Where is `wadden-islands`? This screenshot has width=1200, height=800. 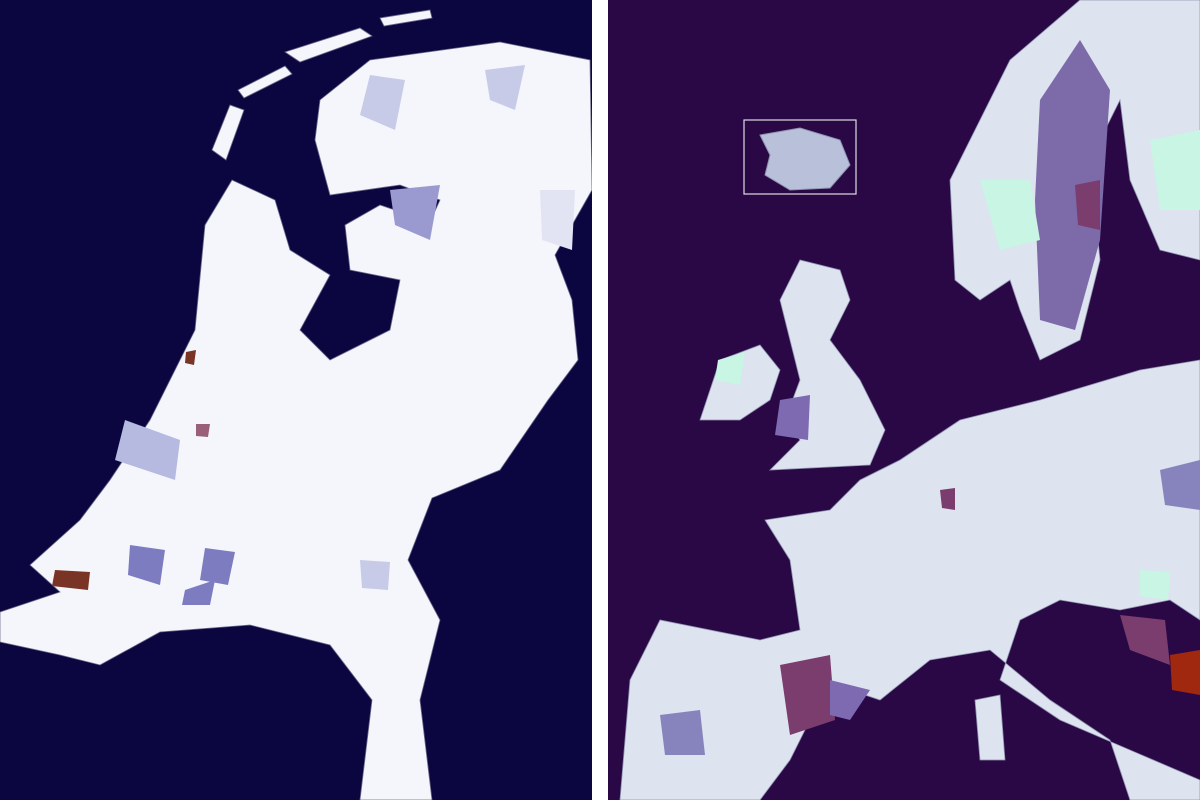 wadden-islands is located at coordinates (322, 85).